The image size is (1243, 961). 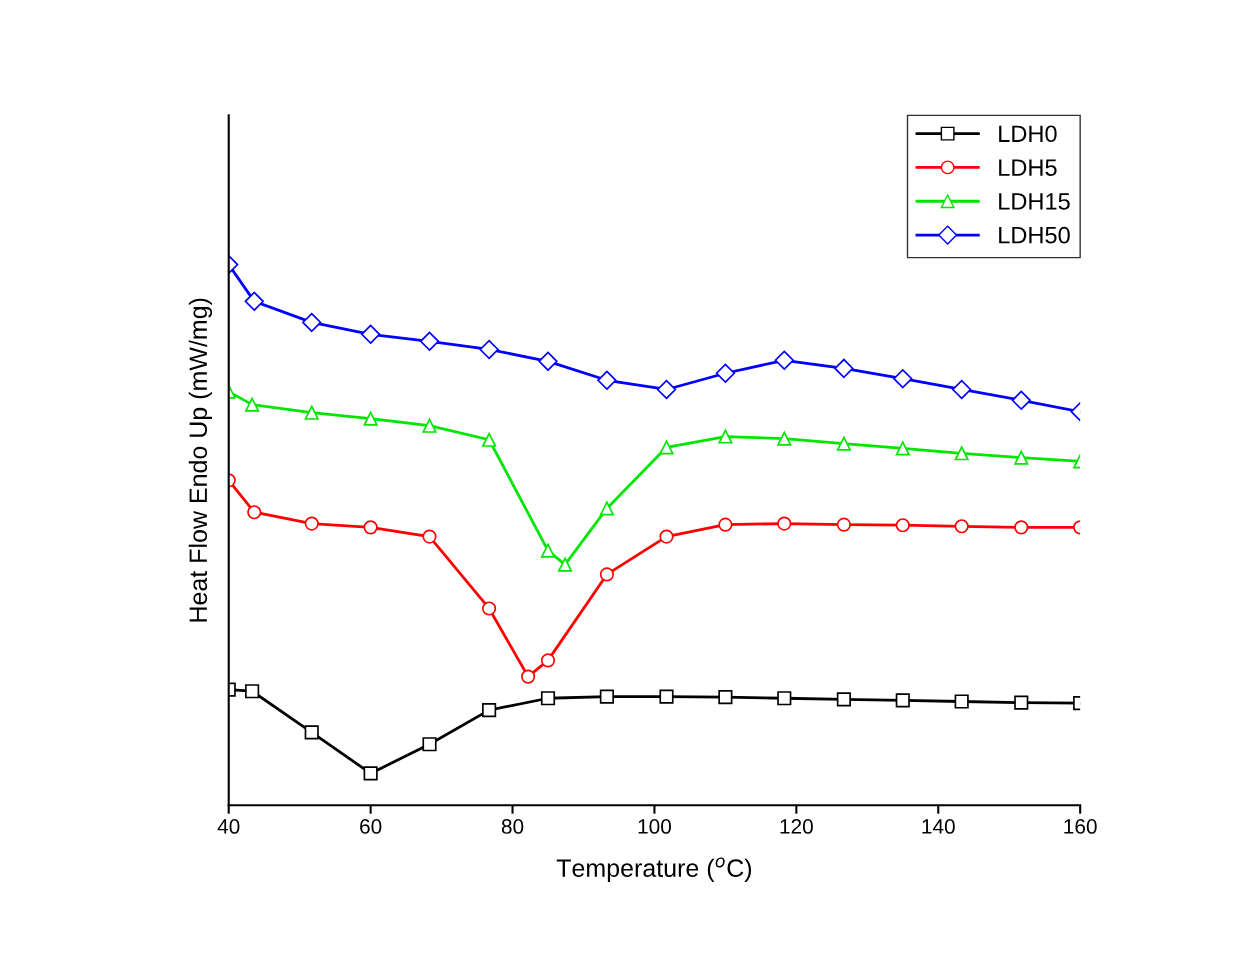 I want to click on x-tick-label: 140, so click(x=938, y=826).